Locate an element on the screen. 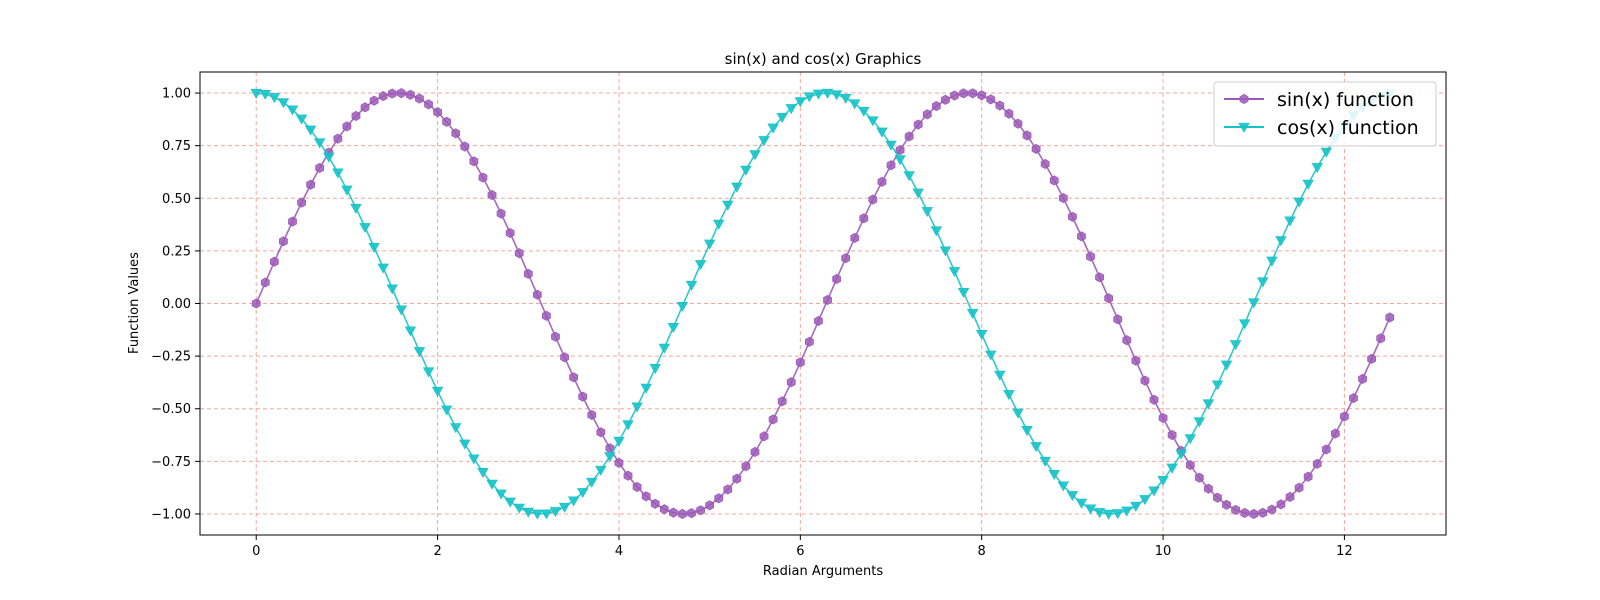  x-tick-label: 2 is located at coordinates (437, 551).